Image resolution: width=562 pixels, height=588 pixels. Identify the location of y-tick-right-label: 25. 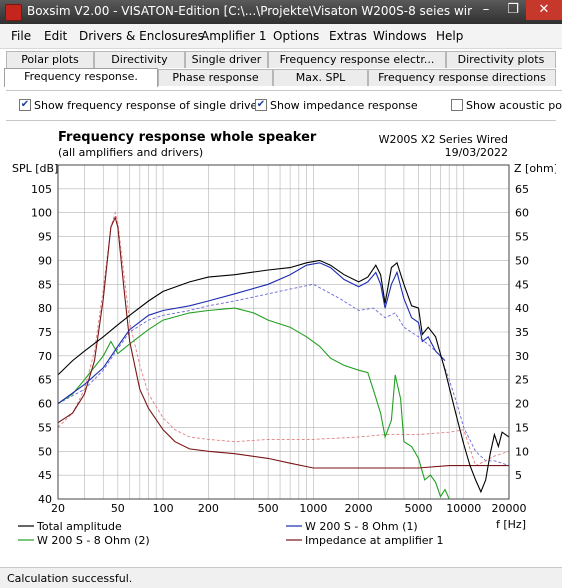
(522, 380).